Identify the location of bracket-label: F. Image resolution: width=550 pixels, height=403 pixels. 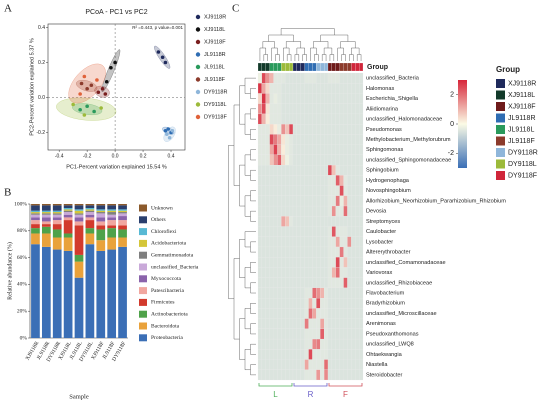
(345, 394).